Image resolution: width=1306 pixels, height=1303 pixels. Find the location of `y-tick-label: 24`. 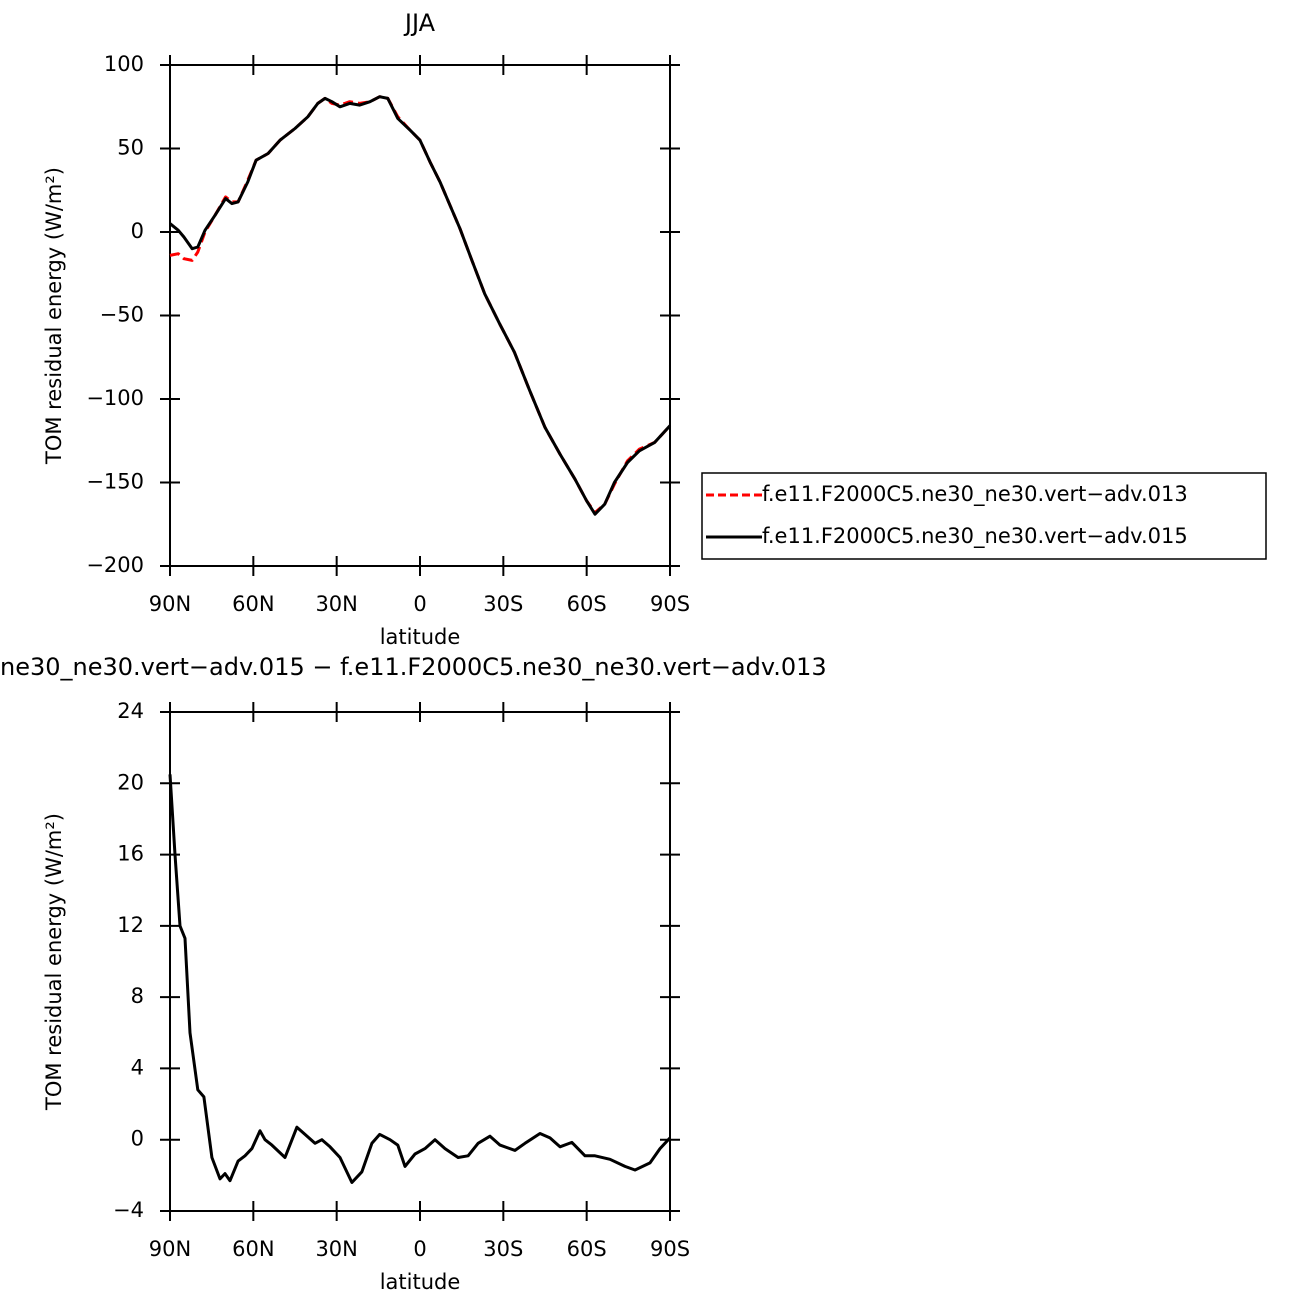

y-tick-label: 24 is located at coordinates (130, 711).